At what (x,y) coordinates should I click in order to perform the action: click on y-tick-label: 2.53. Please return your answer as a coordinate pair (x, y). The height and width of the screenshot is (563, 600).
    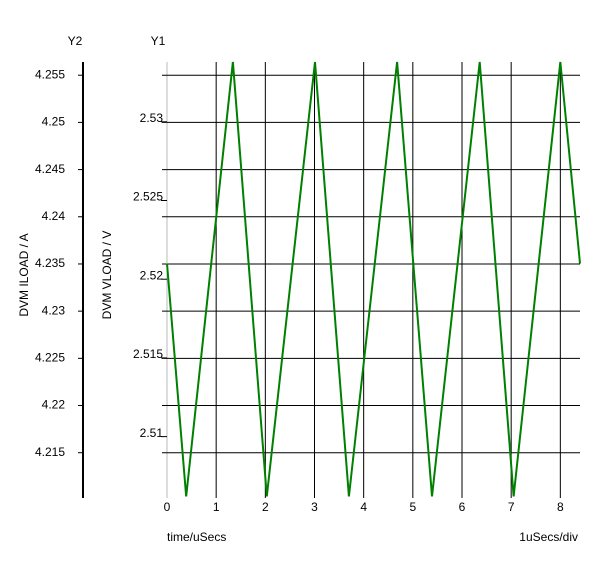
    Looking at the image, I should click on (152, 118).